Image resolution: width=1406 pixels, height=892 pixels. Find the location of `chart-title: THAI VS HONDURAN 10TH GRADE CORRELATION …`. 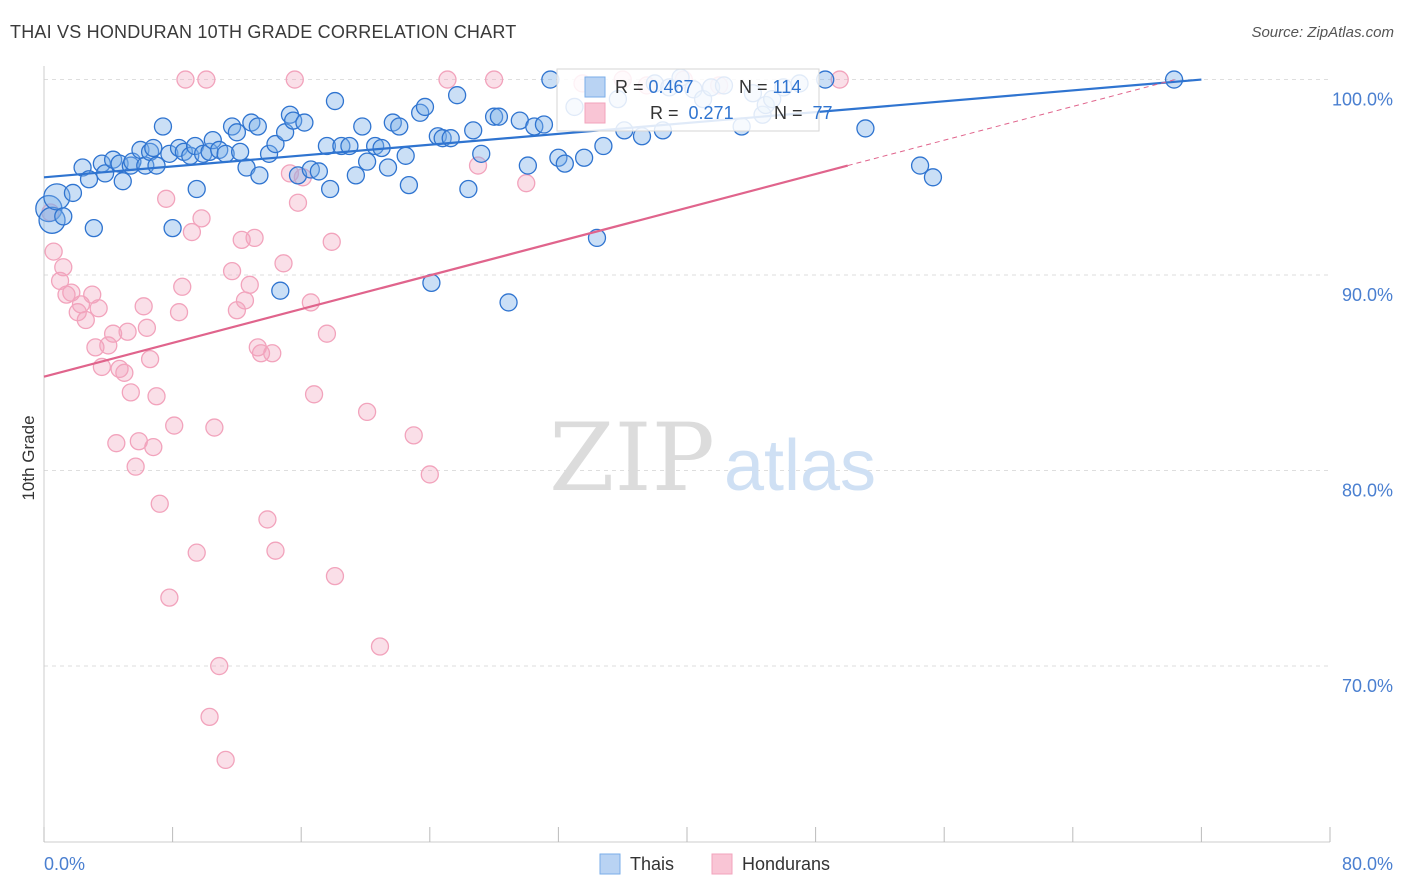

chart-title: THAI VS HONDURAN 10TH GRADE CORRELATION … is located at coordinates (263, 32).